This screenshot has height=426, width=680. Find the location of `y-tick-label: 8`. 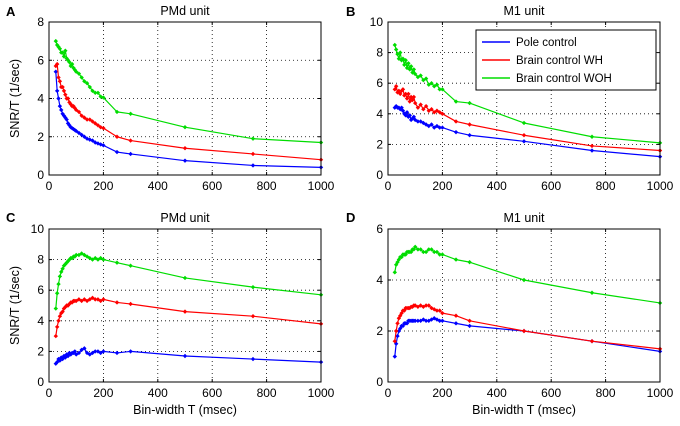

y-tick-label: 8 is located at coordinates (379, 53).